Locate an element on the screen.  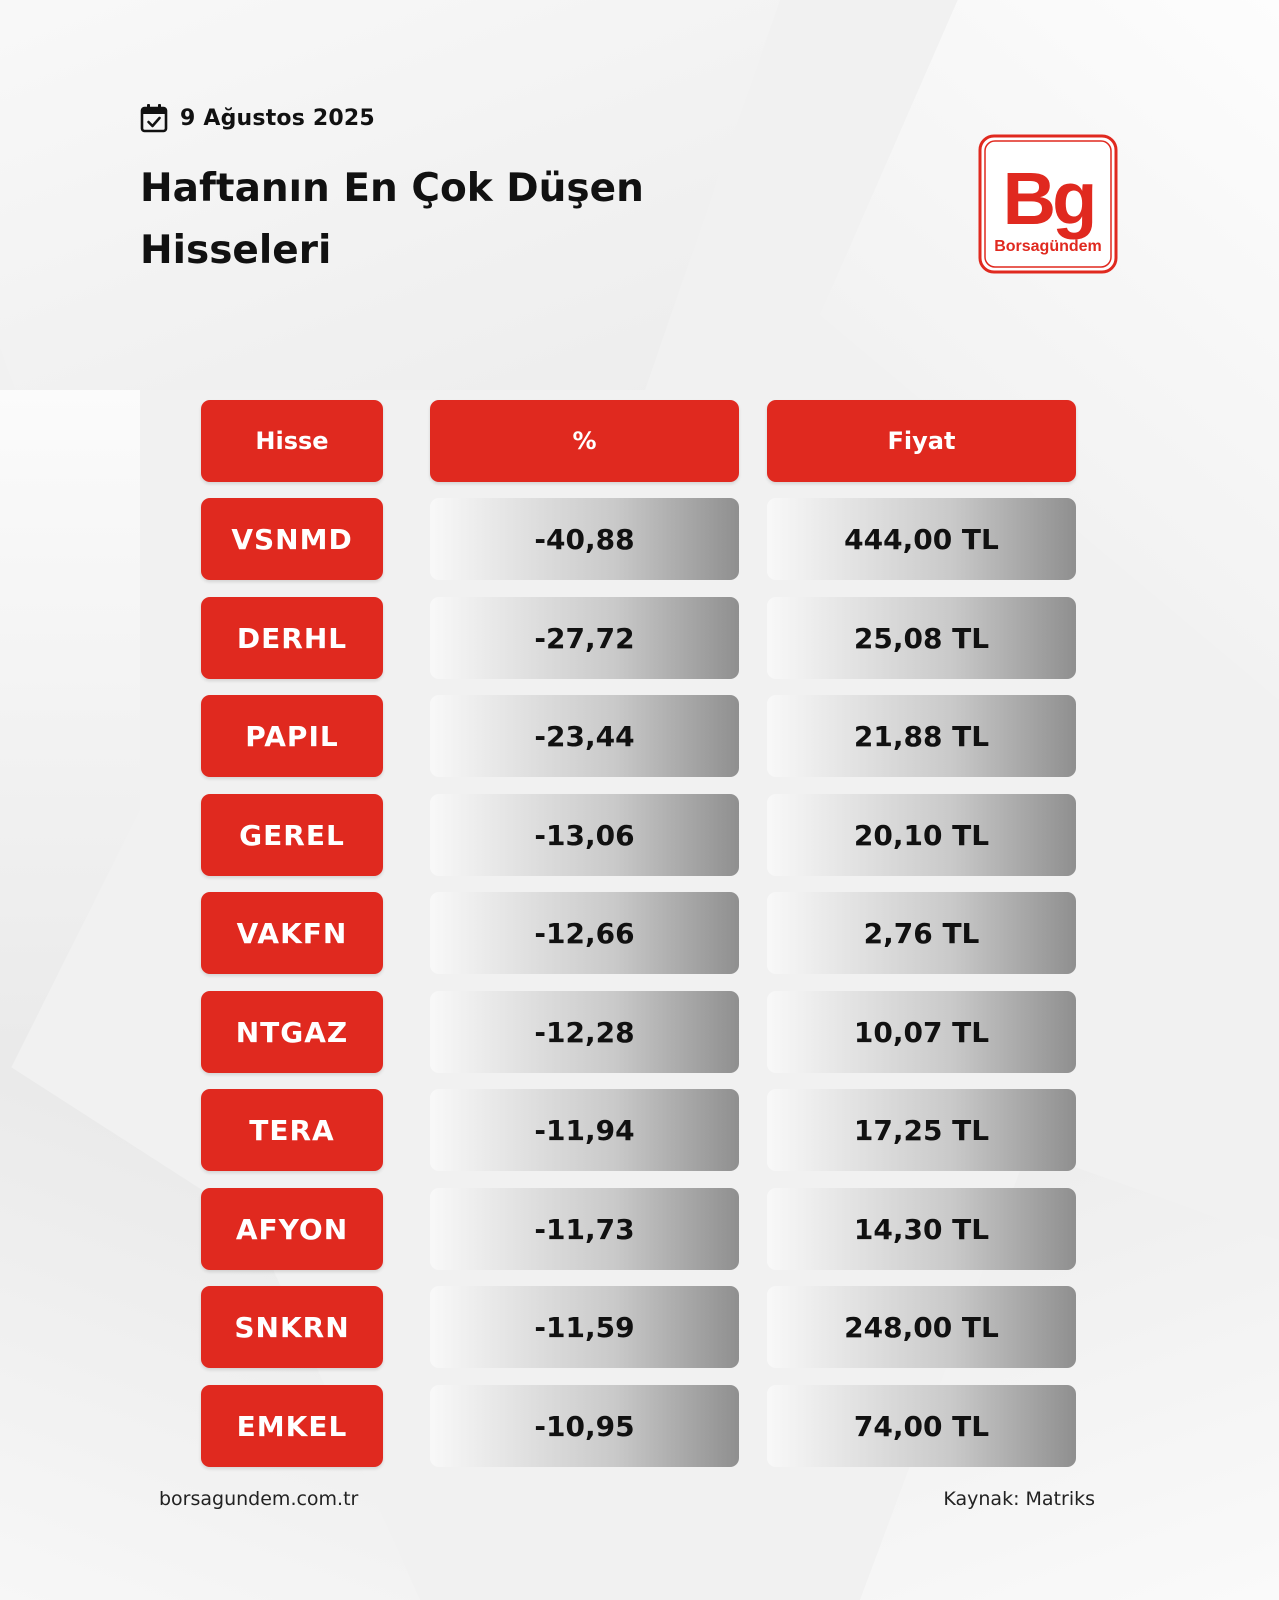
date-row: 9 Ağustos 2025 is located at coordinates (257, 118).